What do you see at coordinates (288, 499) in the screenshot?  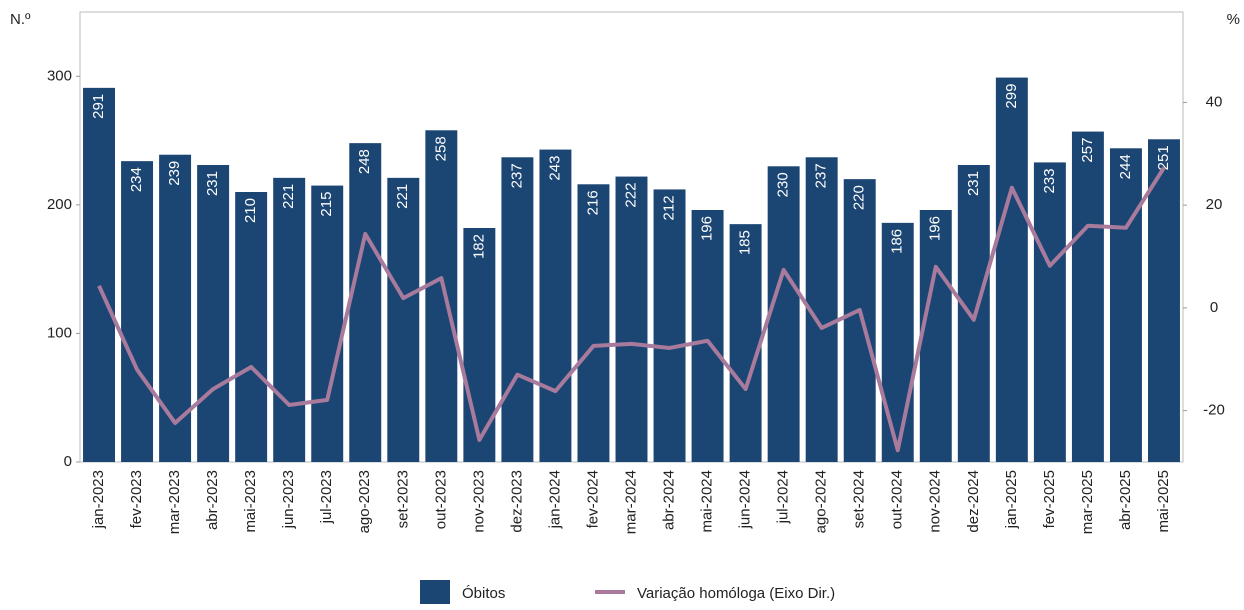 I see `x-tick-label: jun-2023` at bounding box center [288, 499].